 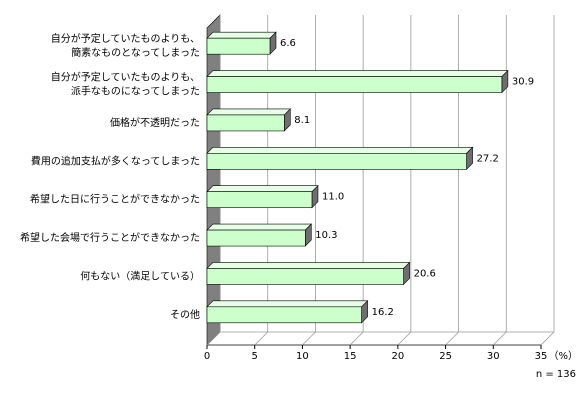 I want to click on x-tick-label: 20, so click(x=397, y=356).